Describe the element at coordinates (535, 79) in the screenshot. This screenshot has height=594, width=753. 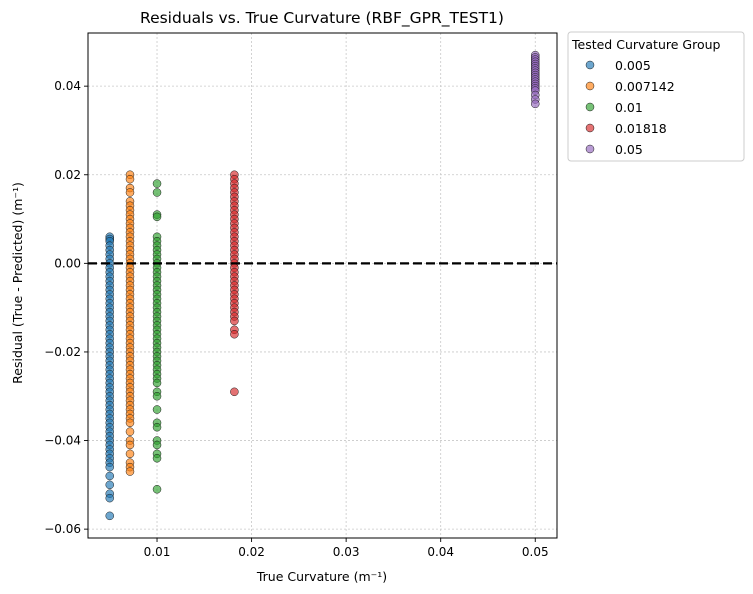
I see `series-0.05` at that location.